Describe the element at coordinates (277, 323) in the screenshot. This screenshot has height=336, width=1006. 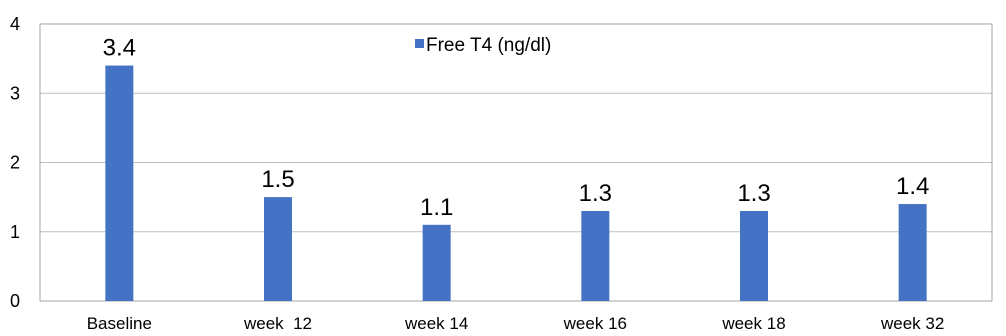
I see `x-category-label: week 12` at that location.